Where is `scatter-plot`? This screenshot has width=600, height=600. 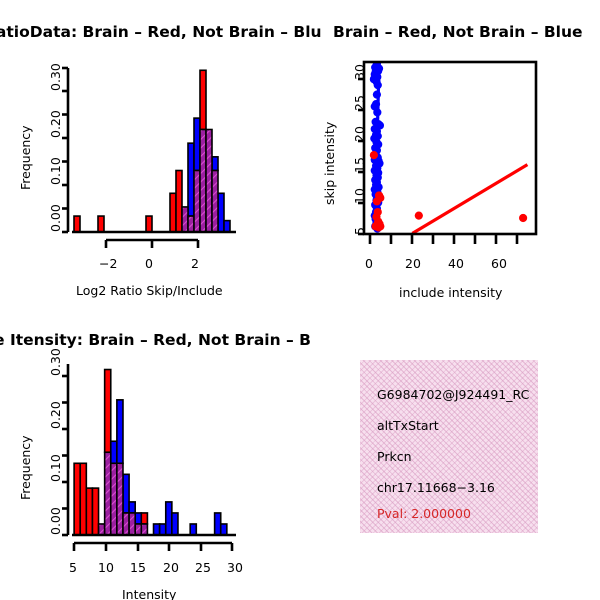 scatter-plot is located at coordinates (448, 152).